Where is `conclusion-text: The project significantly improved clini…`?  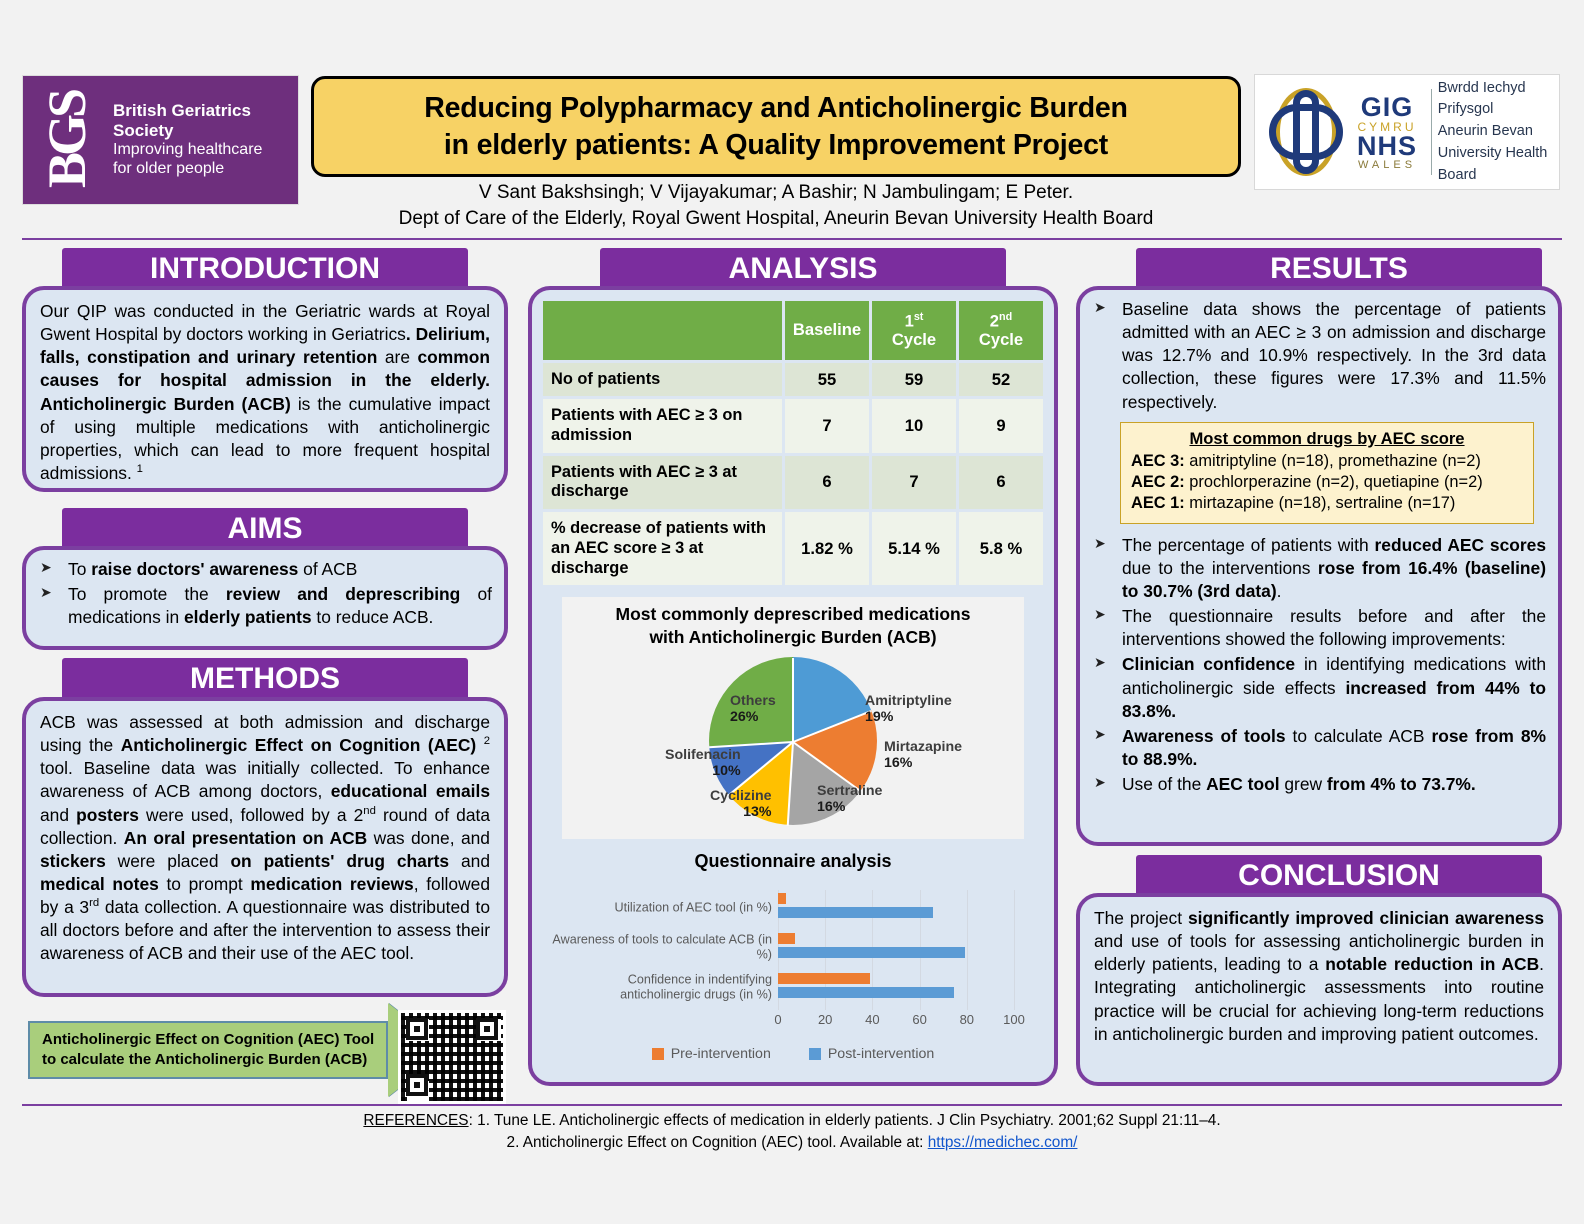 conclusion-text: The project significantly improved clini… is located at coordinates (1319, 976).